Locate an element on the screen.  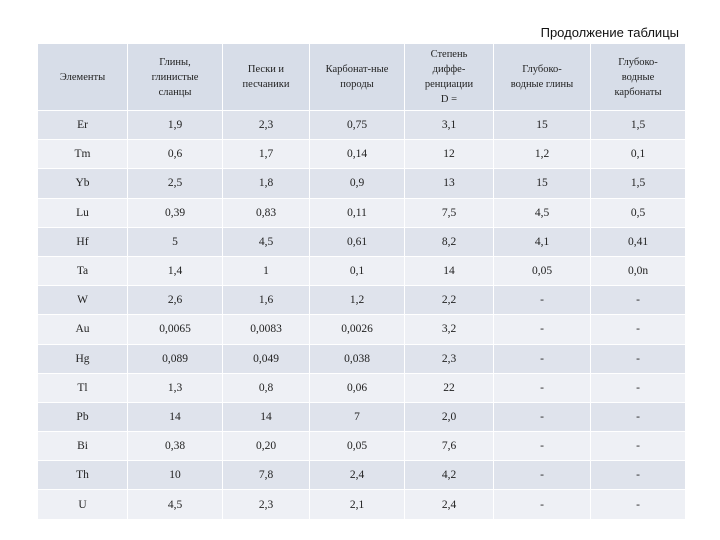
value-cell: 2,5 is located at coordinates (175, 183).